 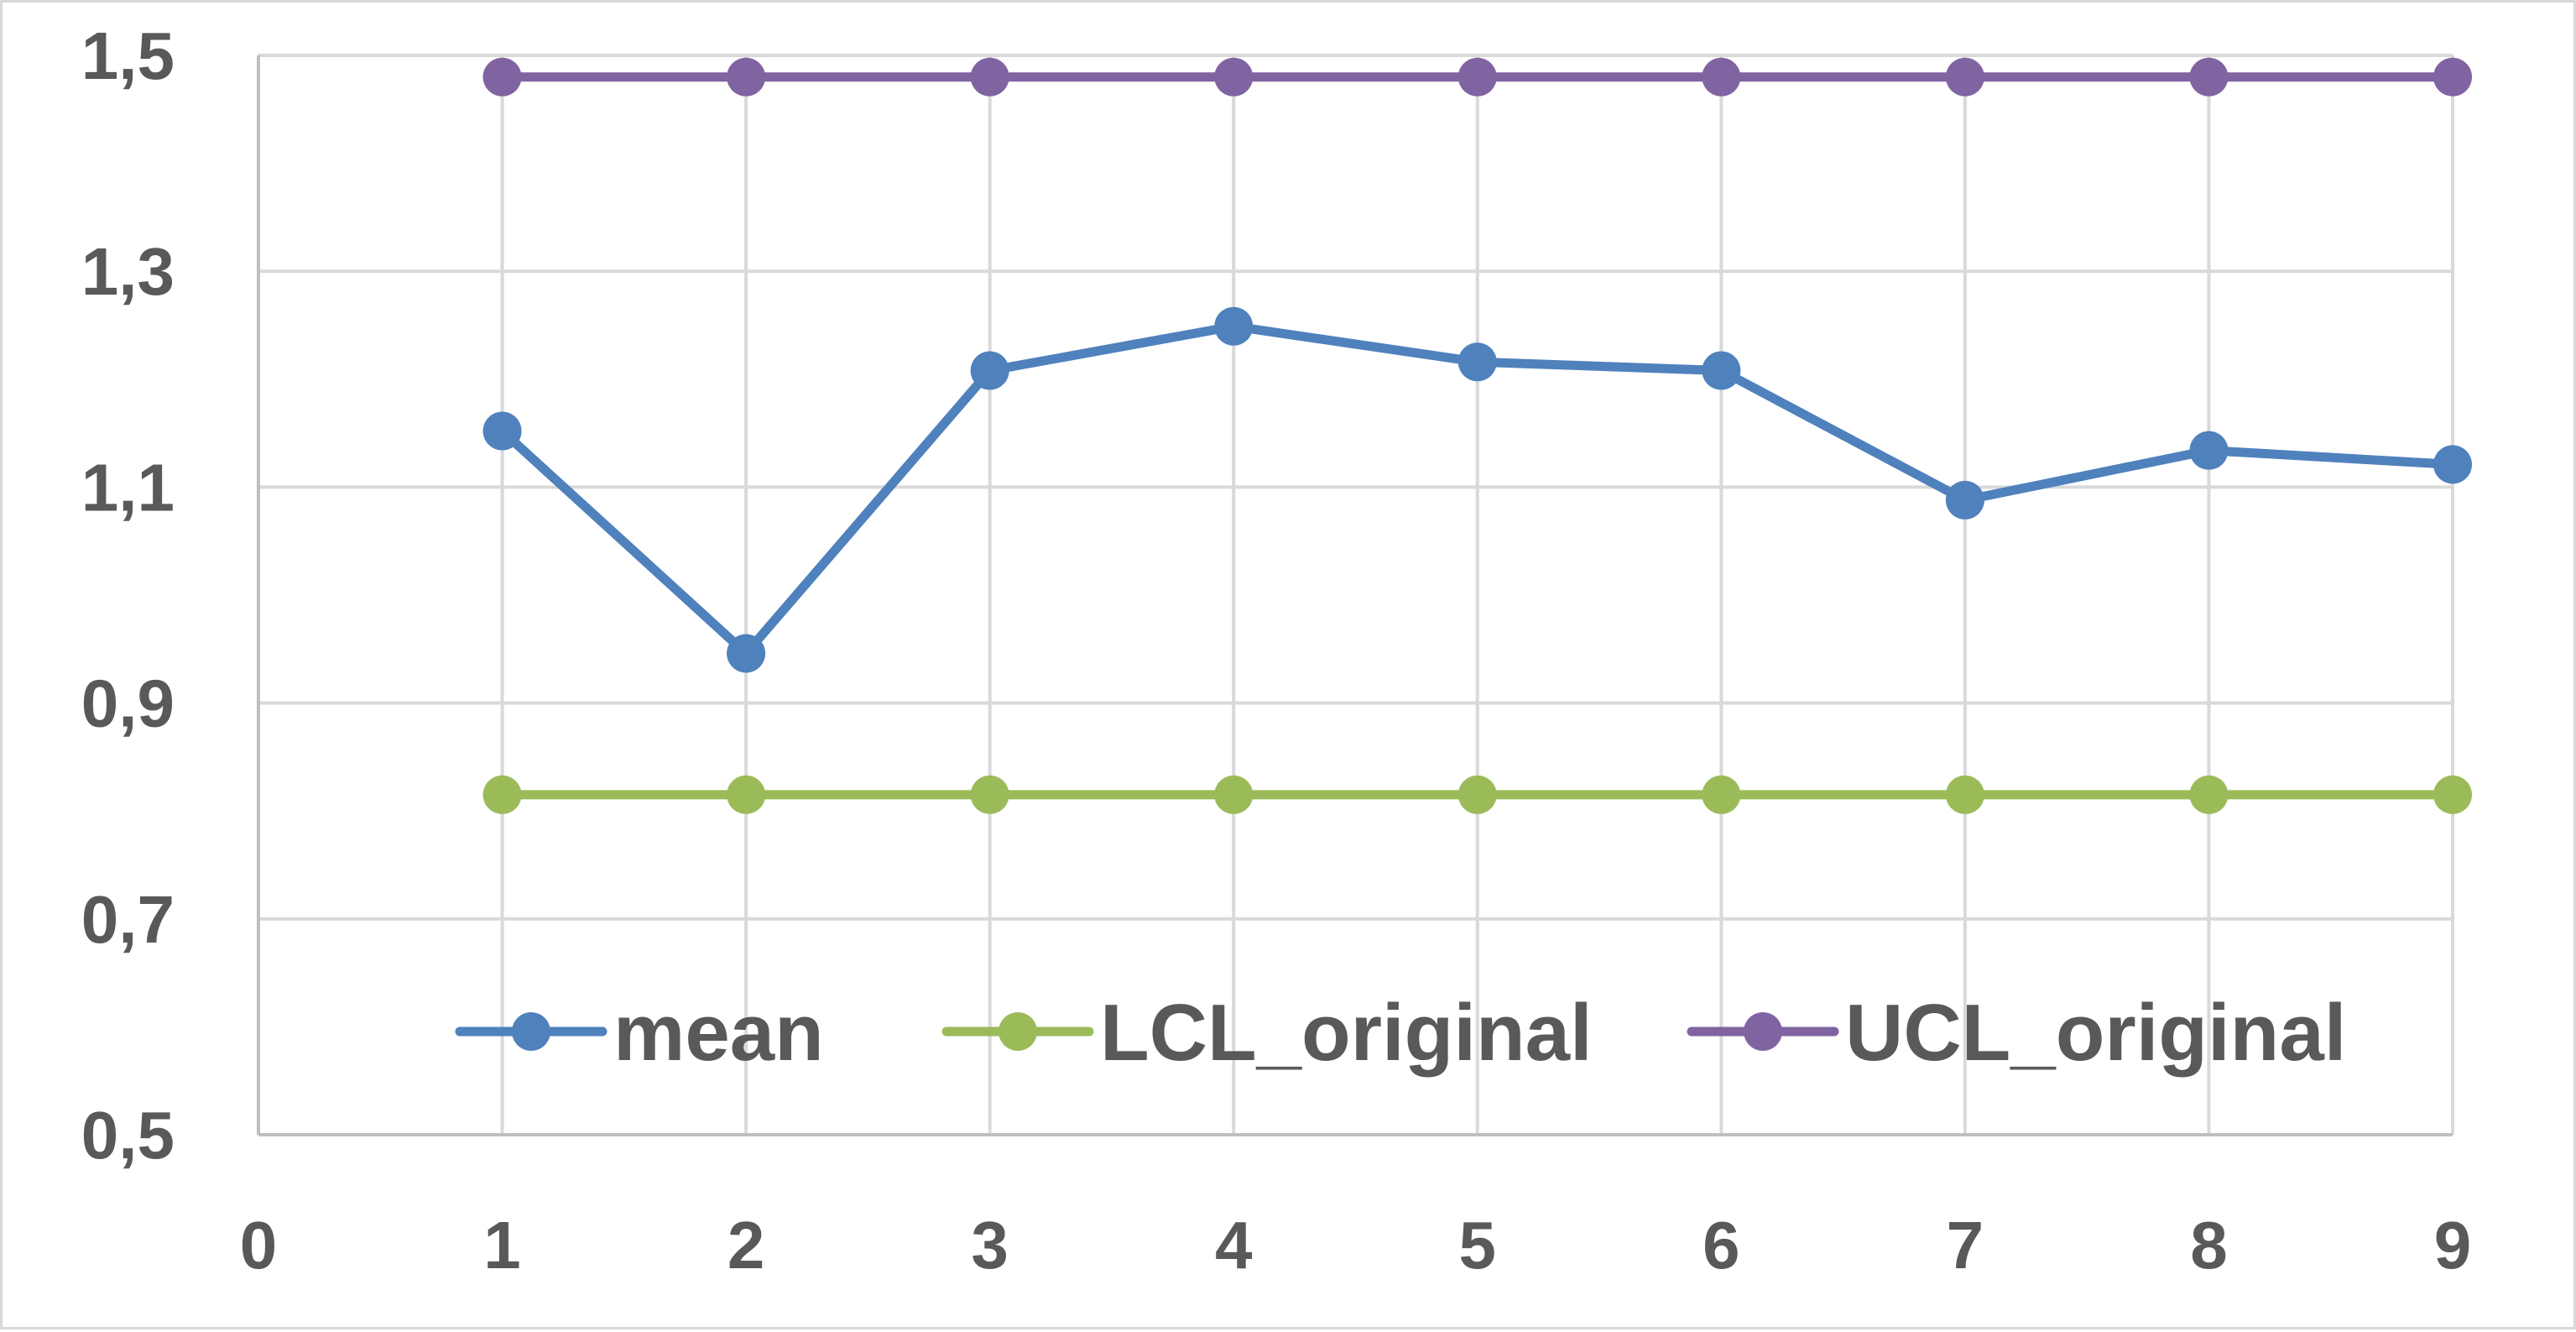 What do you see at coordinates (128, 703) in the screenshot?
I see `y-tick-label: 0,9` at bounding box center [128, 703].